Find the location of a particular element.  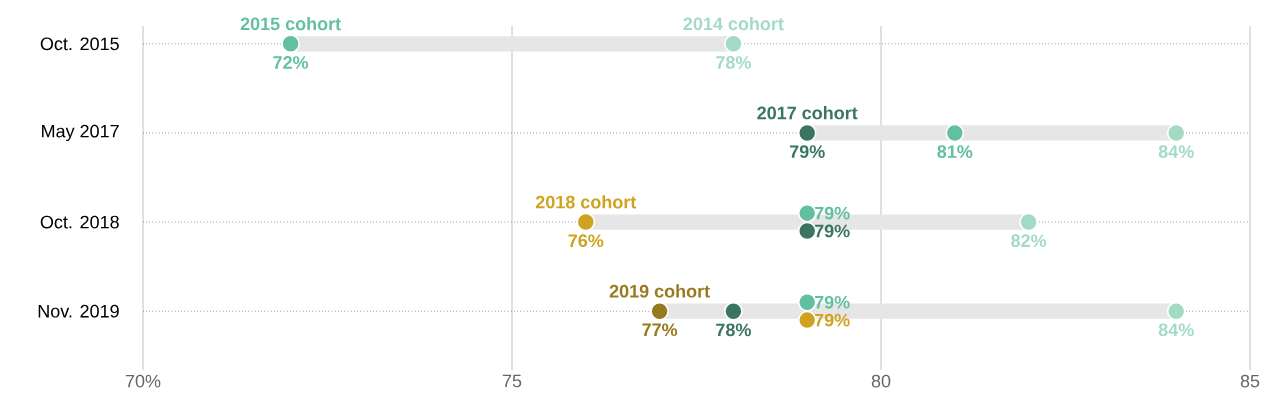

y-tick-label: Oct. 2015 is located at coordinates (79, 44).